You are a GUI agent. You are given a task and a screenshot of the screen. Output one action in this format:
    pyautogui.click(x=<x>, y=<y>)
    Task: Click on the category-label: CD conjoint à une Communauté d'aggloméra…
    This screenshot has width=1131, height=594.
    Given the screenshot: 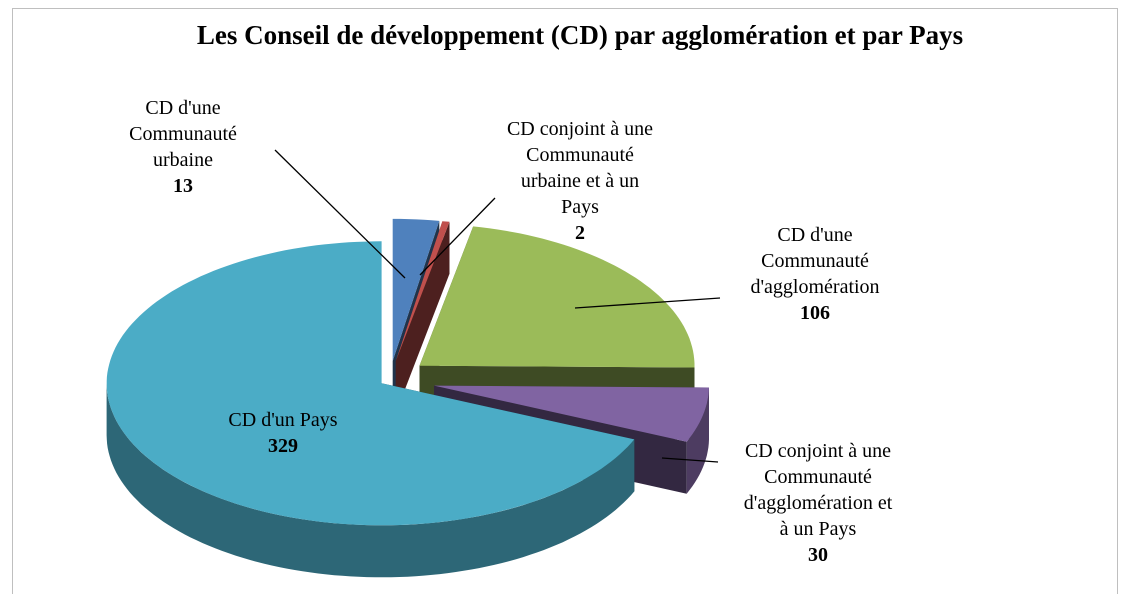 What is the action you would take?
    pyautogui.click(x=818, y=490)
    